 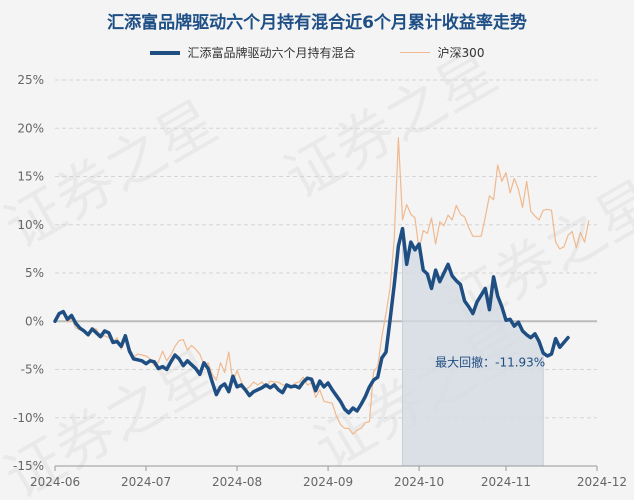 I want to click on legend-item-index: 沪深300, so click(x=442, y=52).